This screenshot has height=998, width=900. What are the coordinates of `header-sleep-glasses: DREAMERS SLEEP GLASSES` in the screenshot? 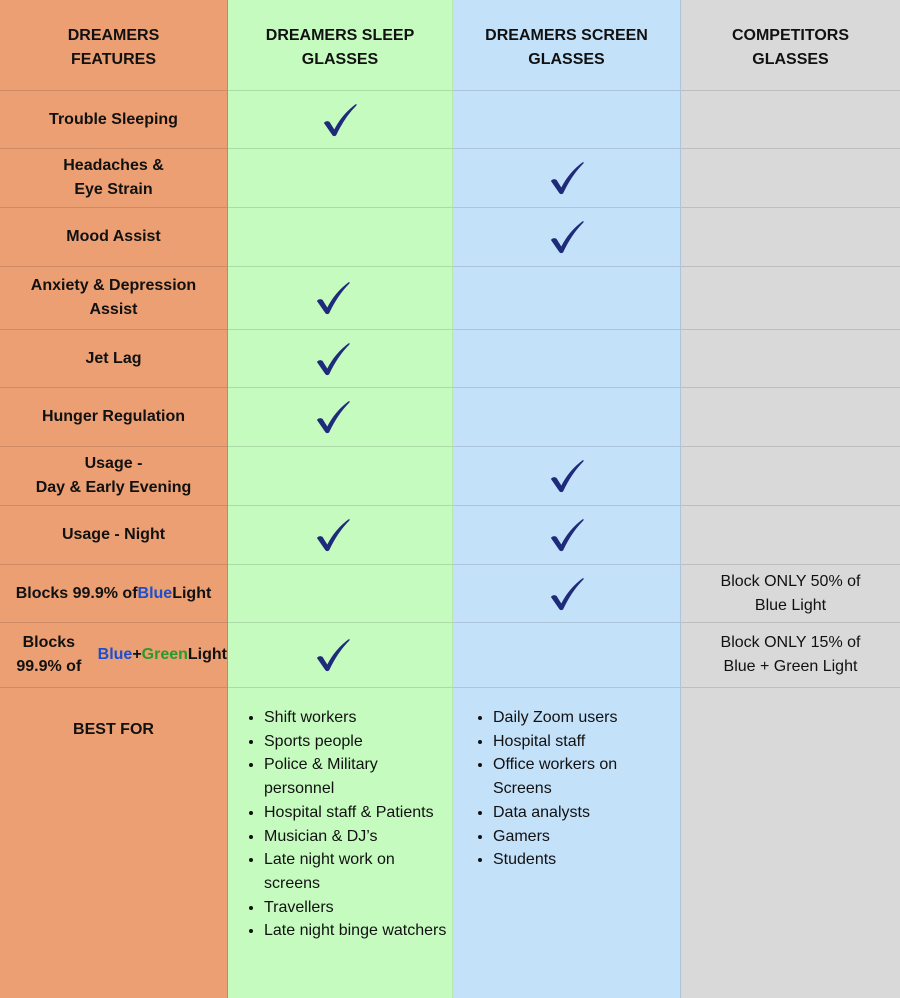 It's located at (340, 45).